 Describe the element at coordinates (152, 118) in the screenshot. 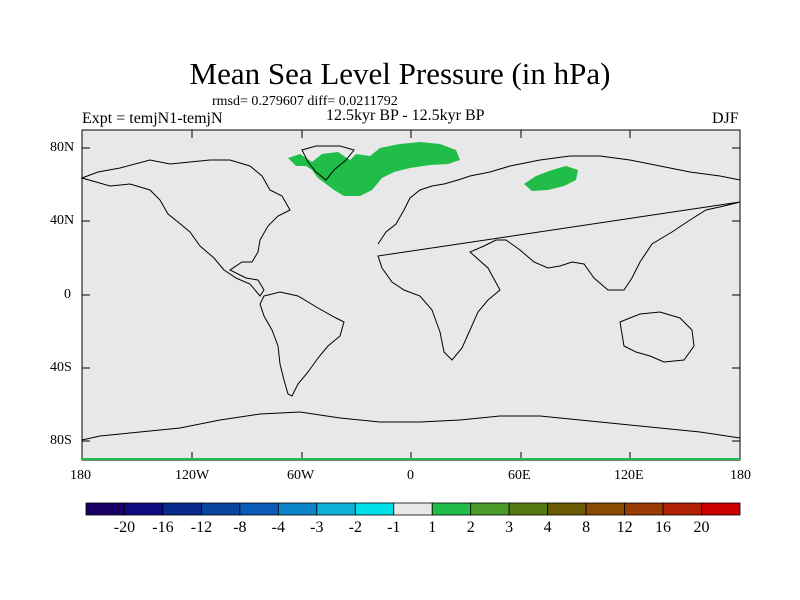

I see `experiment-label: Expt = temjN1-temjN` at that location.